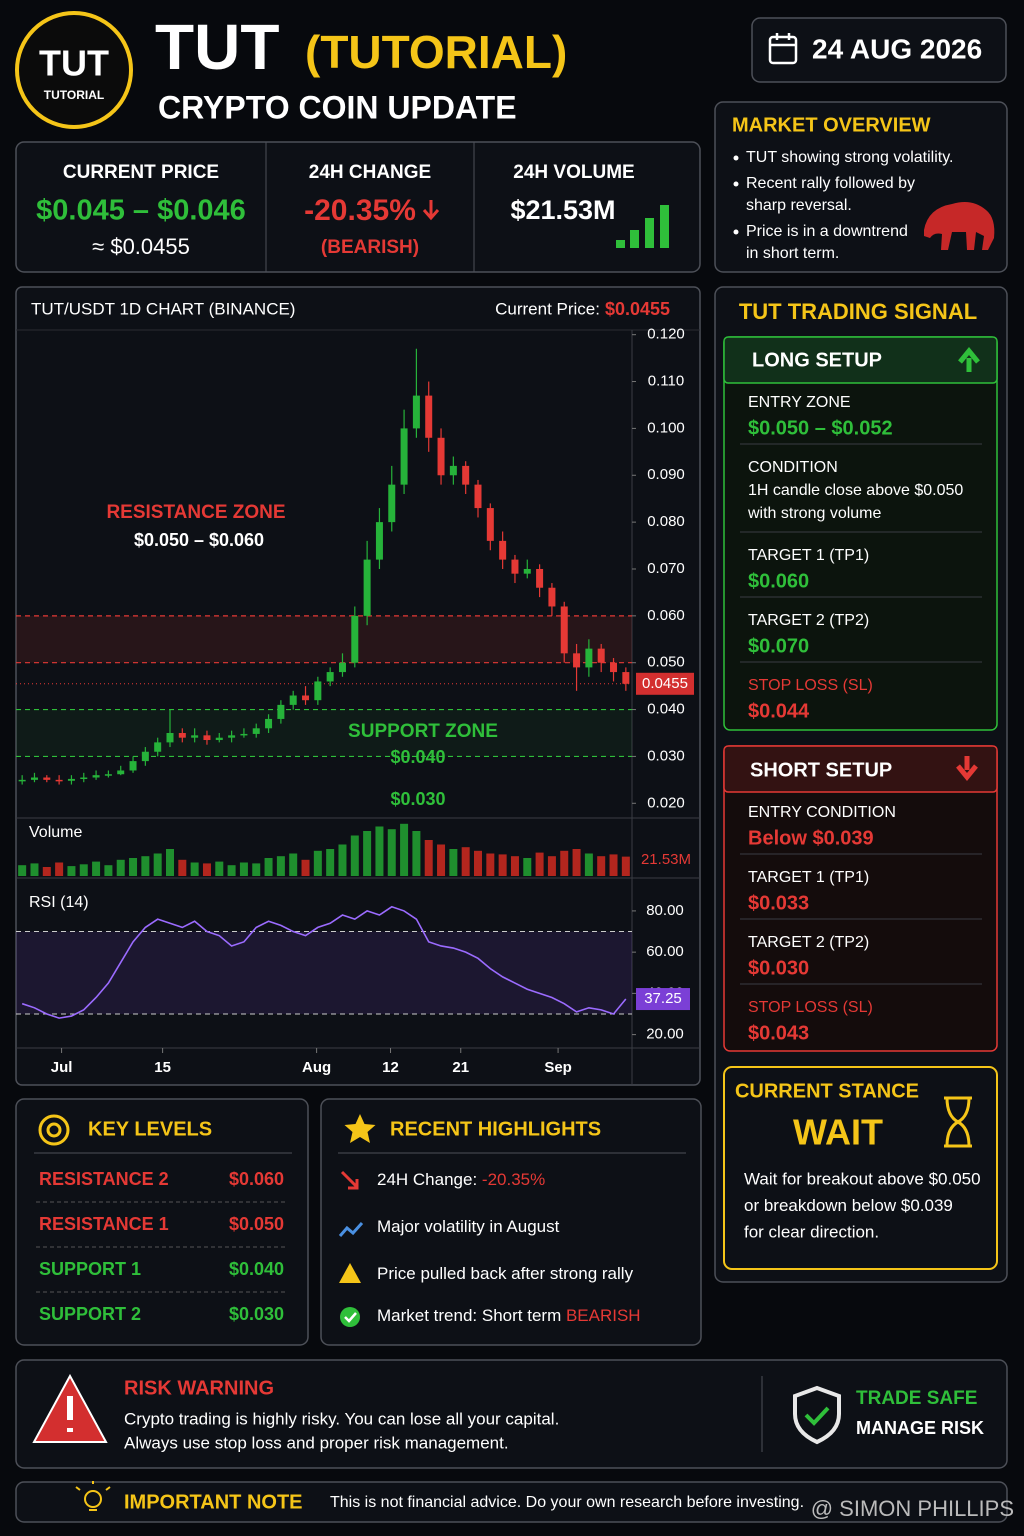 This screenshot has height=1536, width=1024. Describe the element at coordinates (199, 540) in the screenshot. I see `annotation: $0.050 – $0.060` at that location.